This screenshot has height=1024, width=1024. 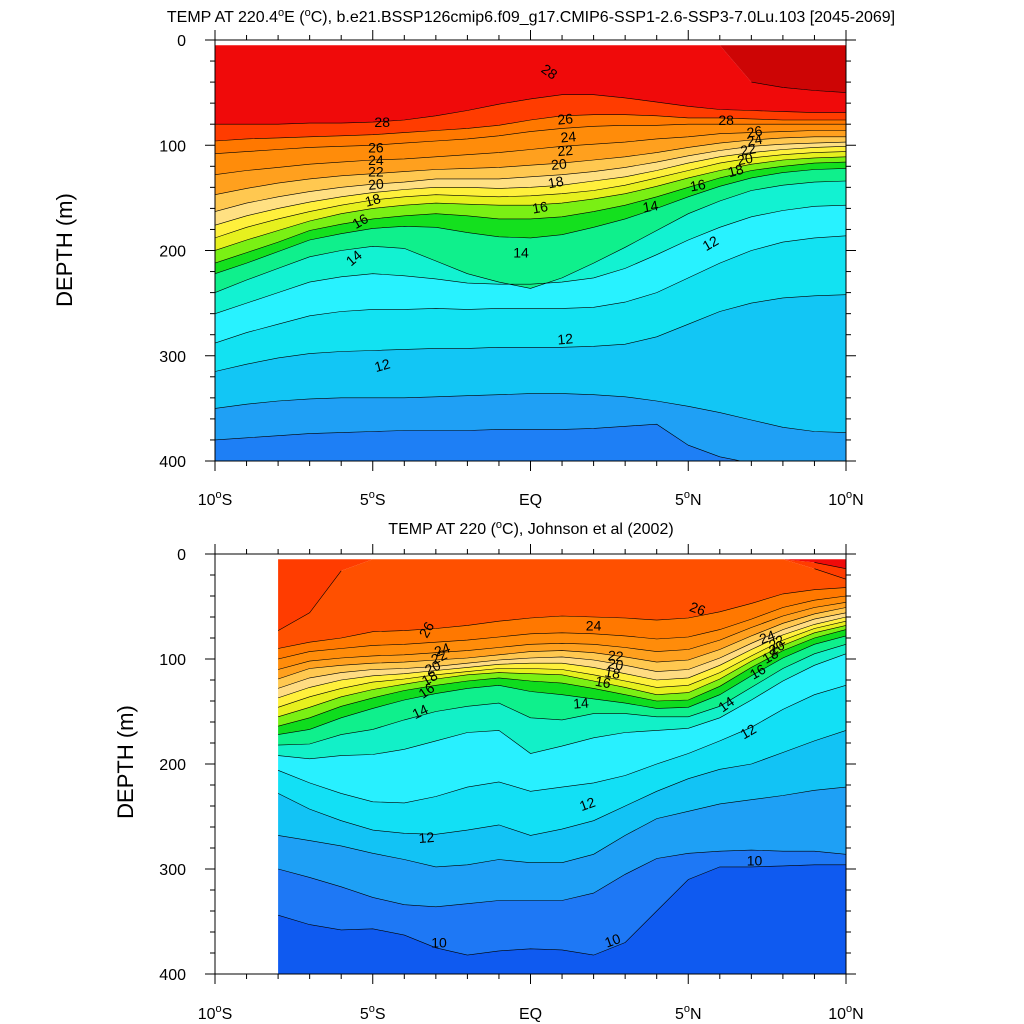 What do you see at coordinates (125, 762) in the screenshot?
I see `y-axis-label: DEPTH (m)` at bounding box center [125, 762].